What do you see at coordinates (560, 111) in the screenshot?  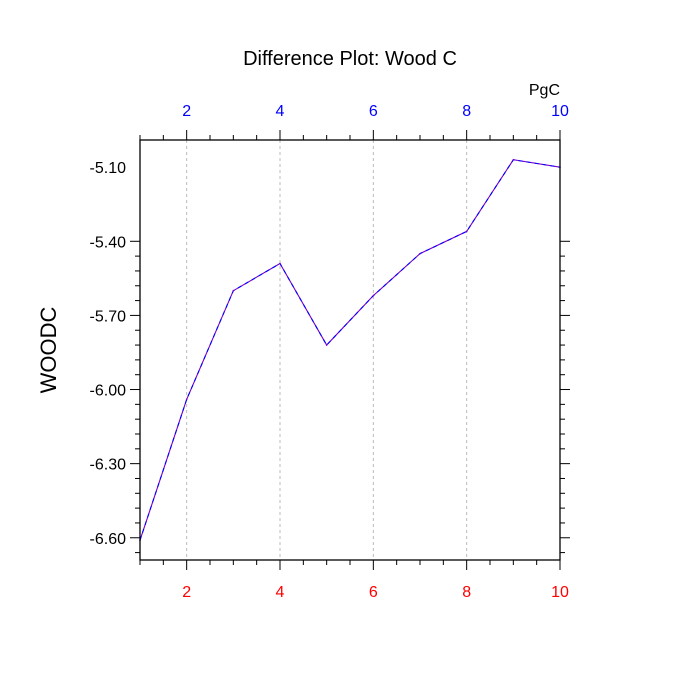 I see `x-tick-label-top: 10` at bounding box center [560, 111].